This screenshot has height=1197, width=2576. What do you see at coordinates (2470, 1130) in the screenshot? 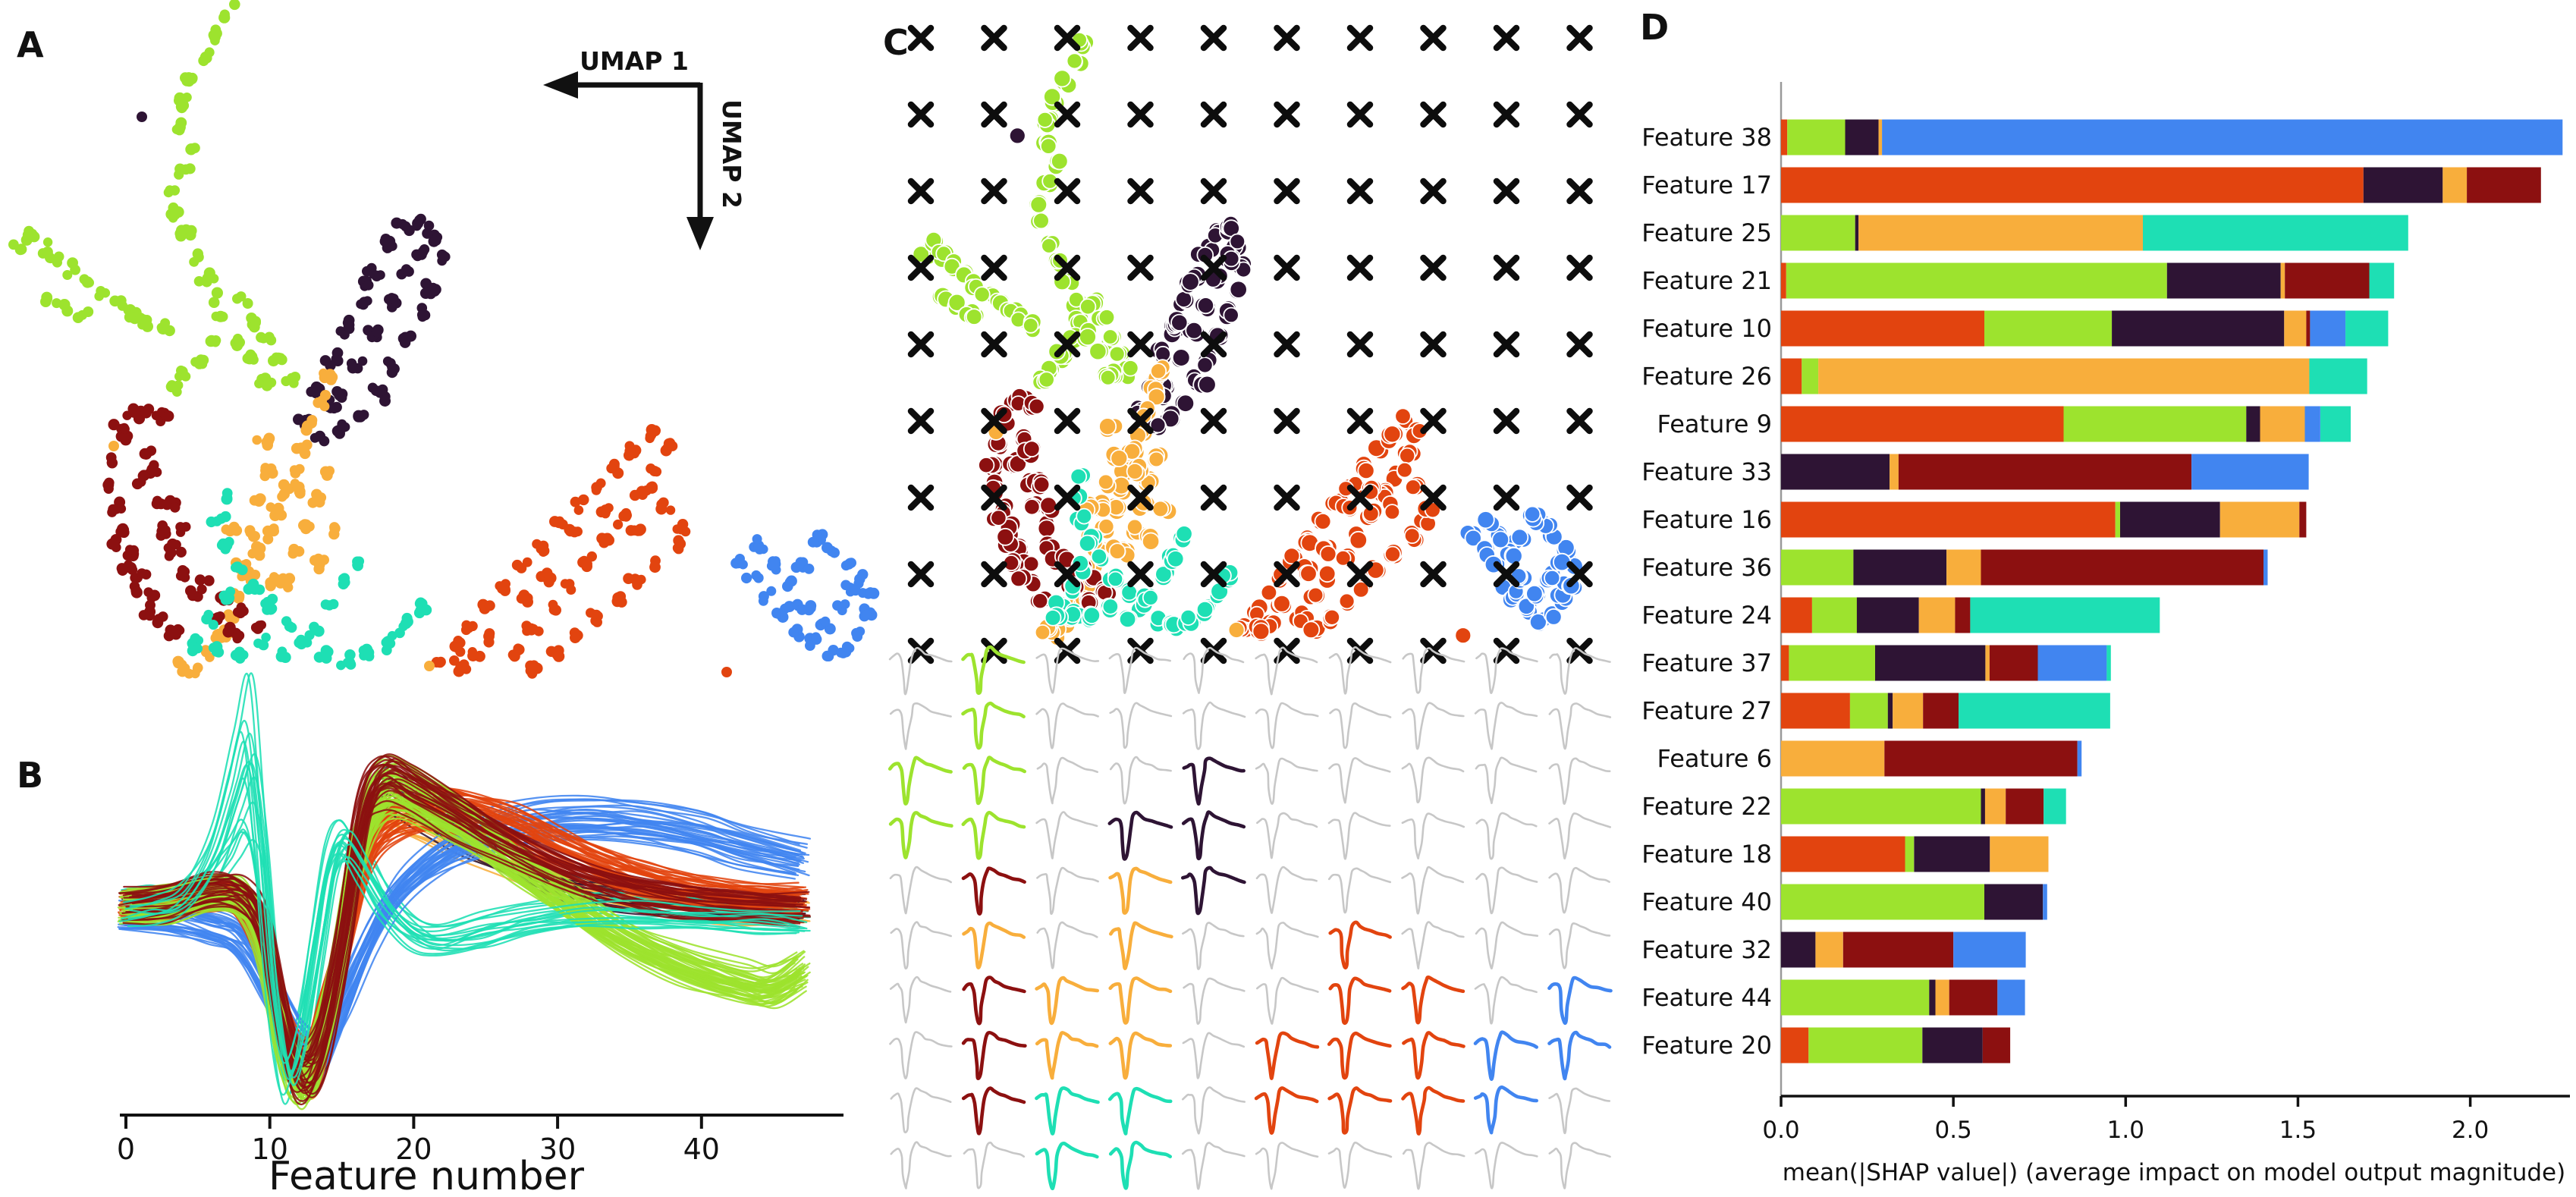
I see `panel-d-tick-label: 2.0` at bounding box center [2470, 1130].